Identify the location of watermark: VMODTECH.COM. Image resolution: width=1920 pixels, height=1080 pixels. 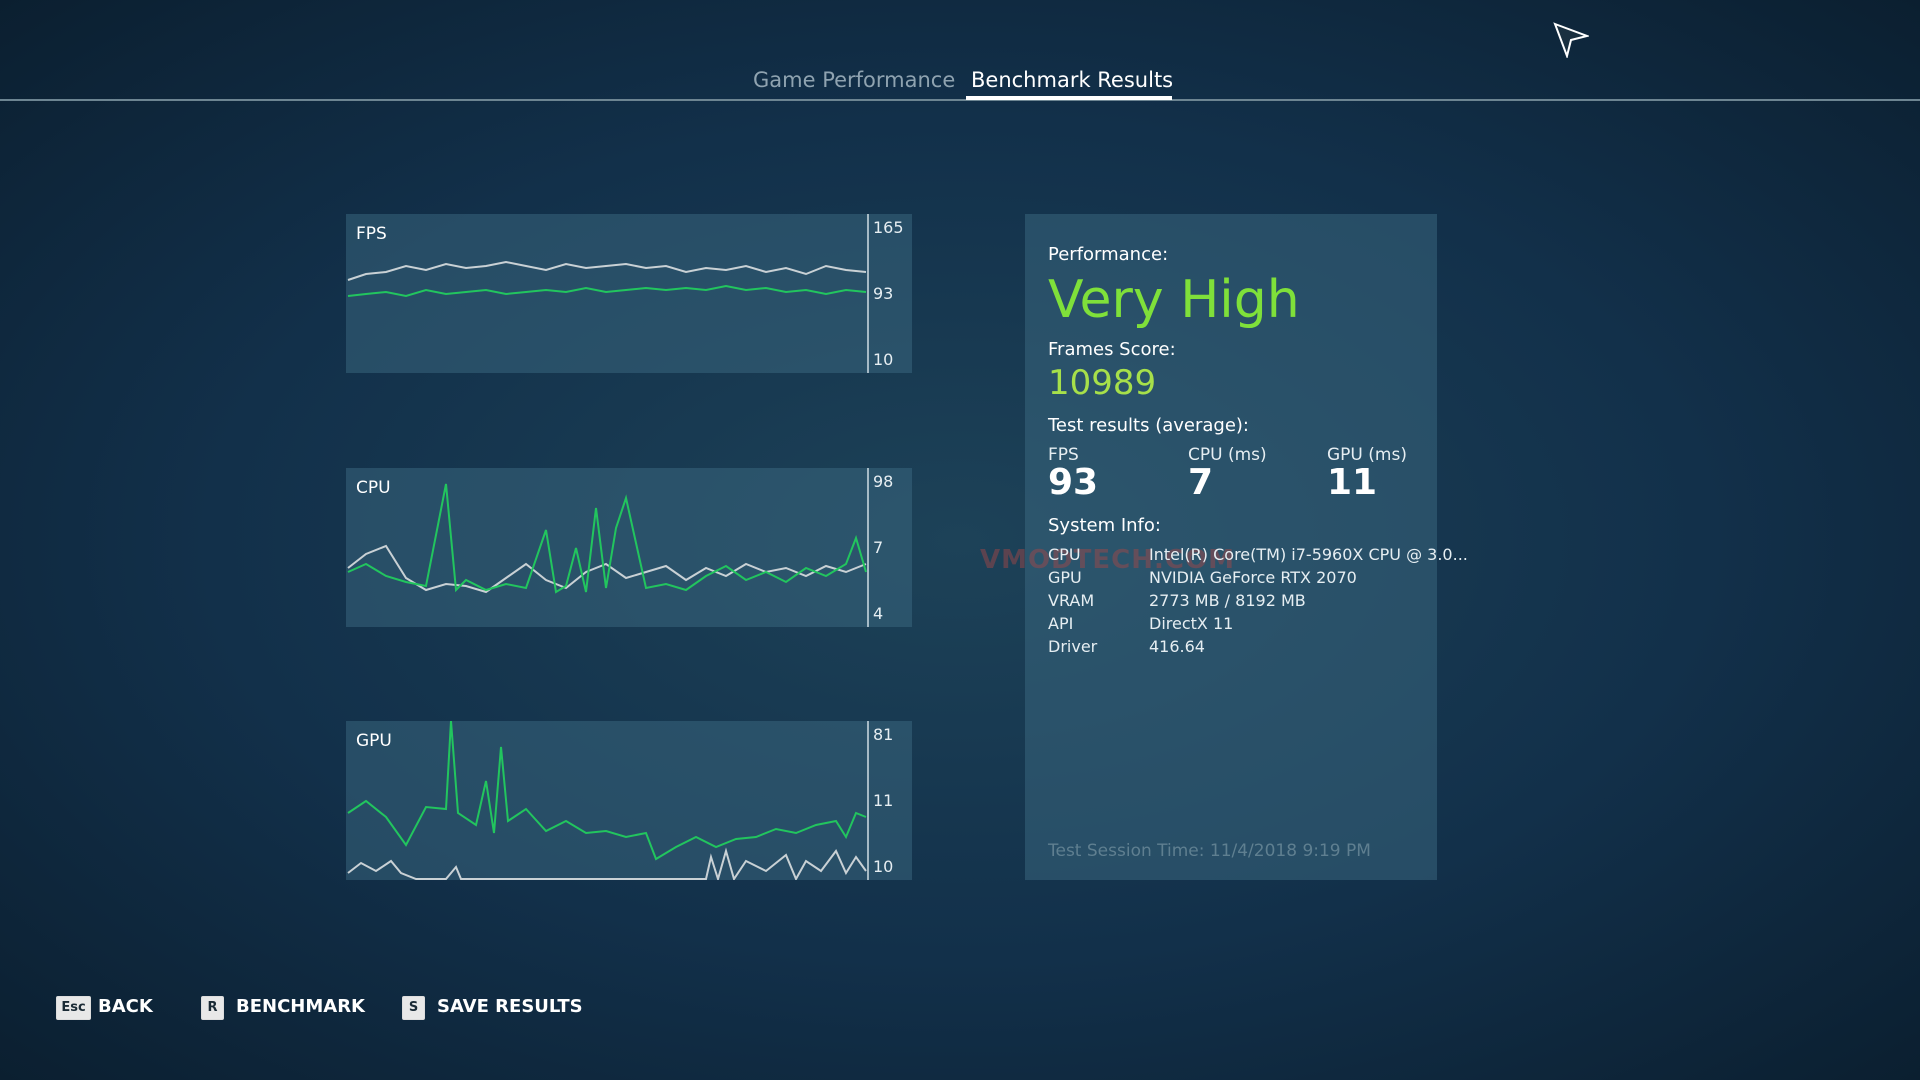
(1107, 560).